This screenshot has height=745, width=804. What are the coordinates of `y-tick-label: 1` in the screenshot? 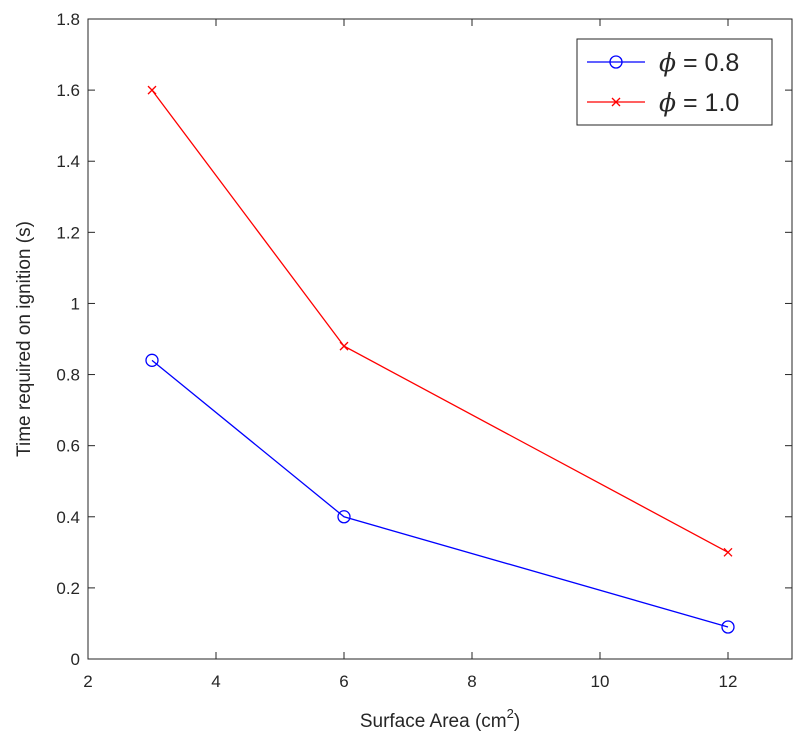 It's located at (75, 303).